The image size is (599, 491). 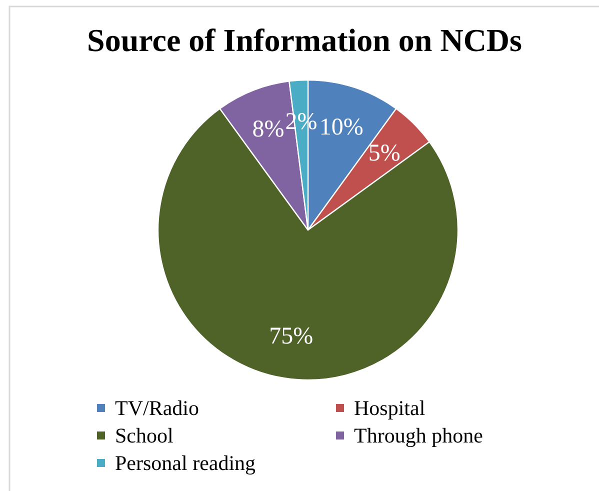 What do you see at coordinates (390, 408) in the screenshot?
I see `legend-label: Hospital` at bounding box center [390, 408].